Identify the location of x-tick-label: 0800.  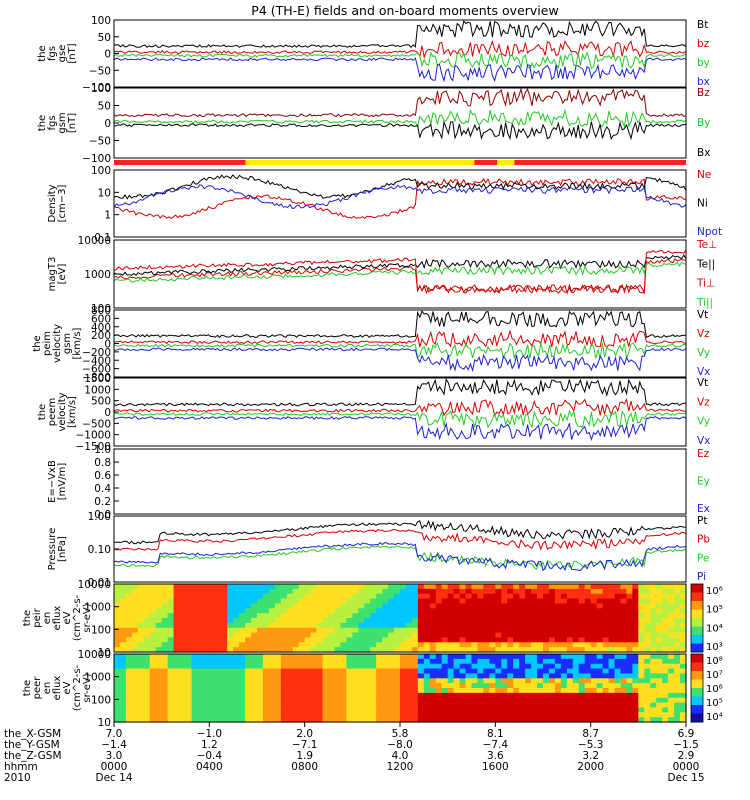
(304, 767).